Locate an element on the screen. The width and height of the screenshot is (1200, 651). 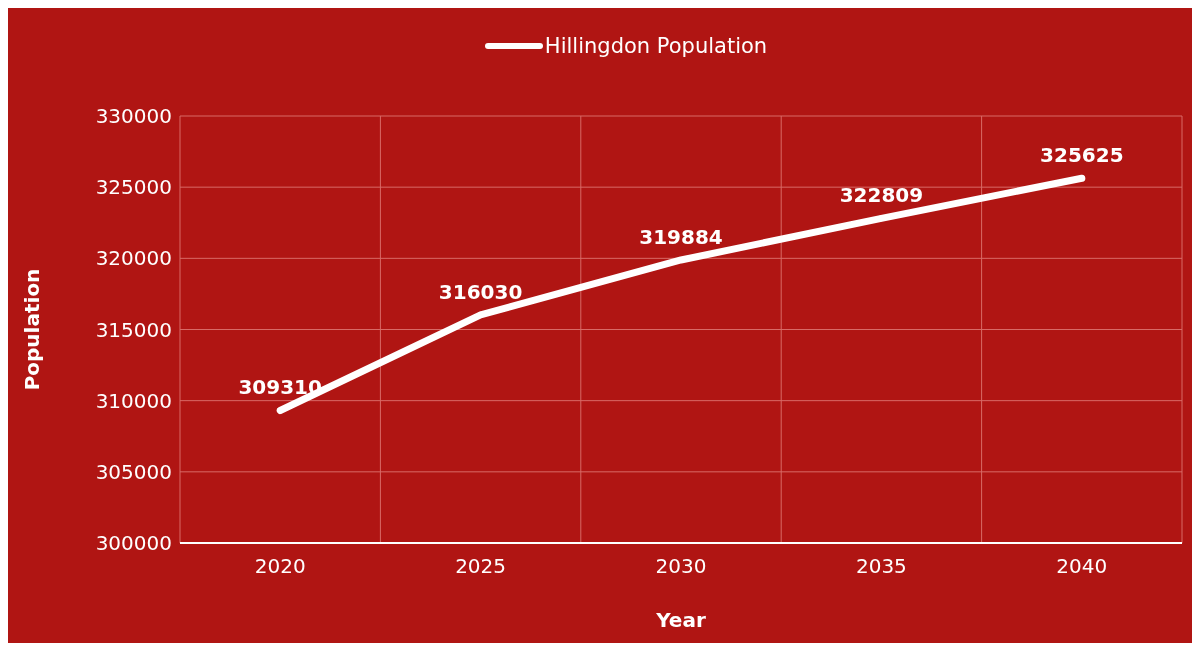
y-tick-label: 300000 is located at coordinates (133, 543).